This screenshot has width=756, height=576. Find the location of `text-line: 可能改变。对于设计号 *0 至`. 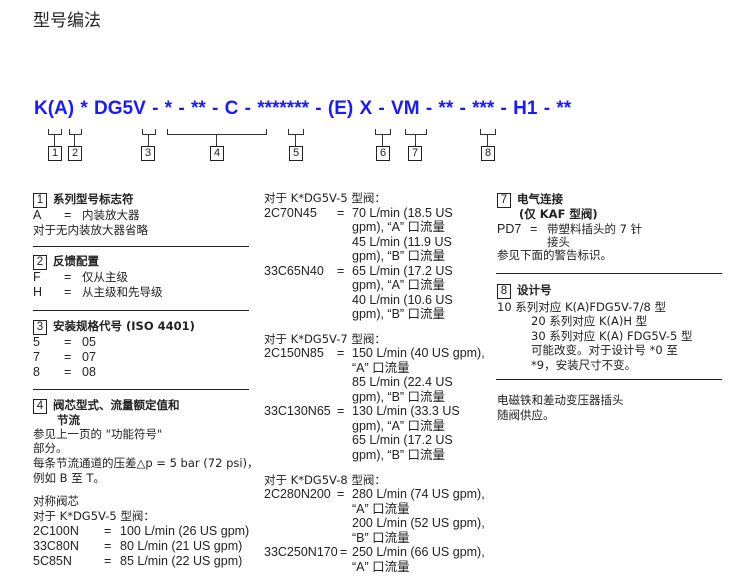

text-line: 可能改变。对于设计号 *0 至 is located at coordinates (604, 350).